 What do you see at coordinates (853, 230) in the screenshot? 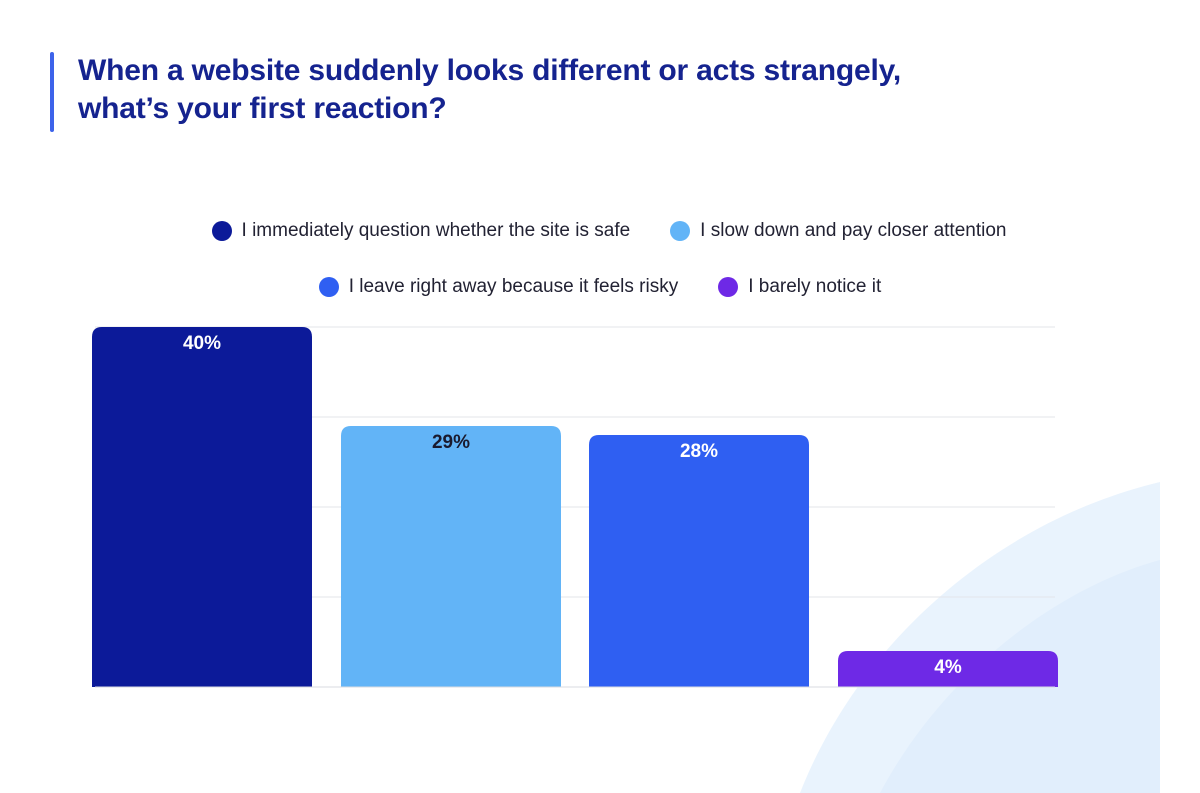
I see `legend-label: I slow down and pay closer attention` at bounding box center [853, 230].